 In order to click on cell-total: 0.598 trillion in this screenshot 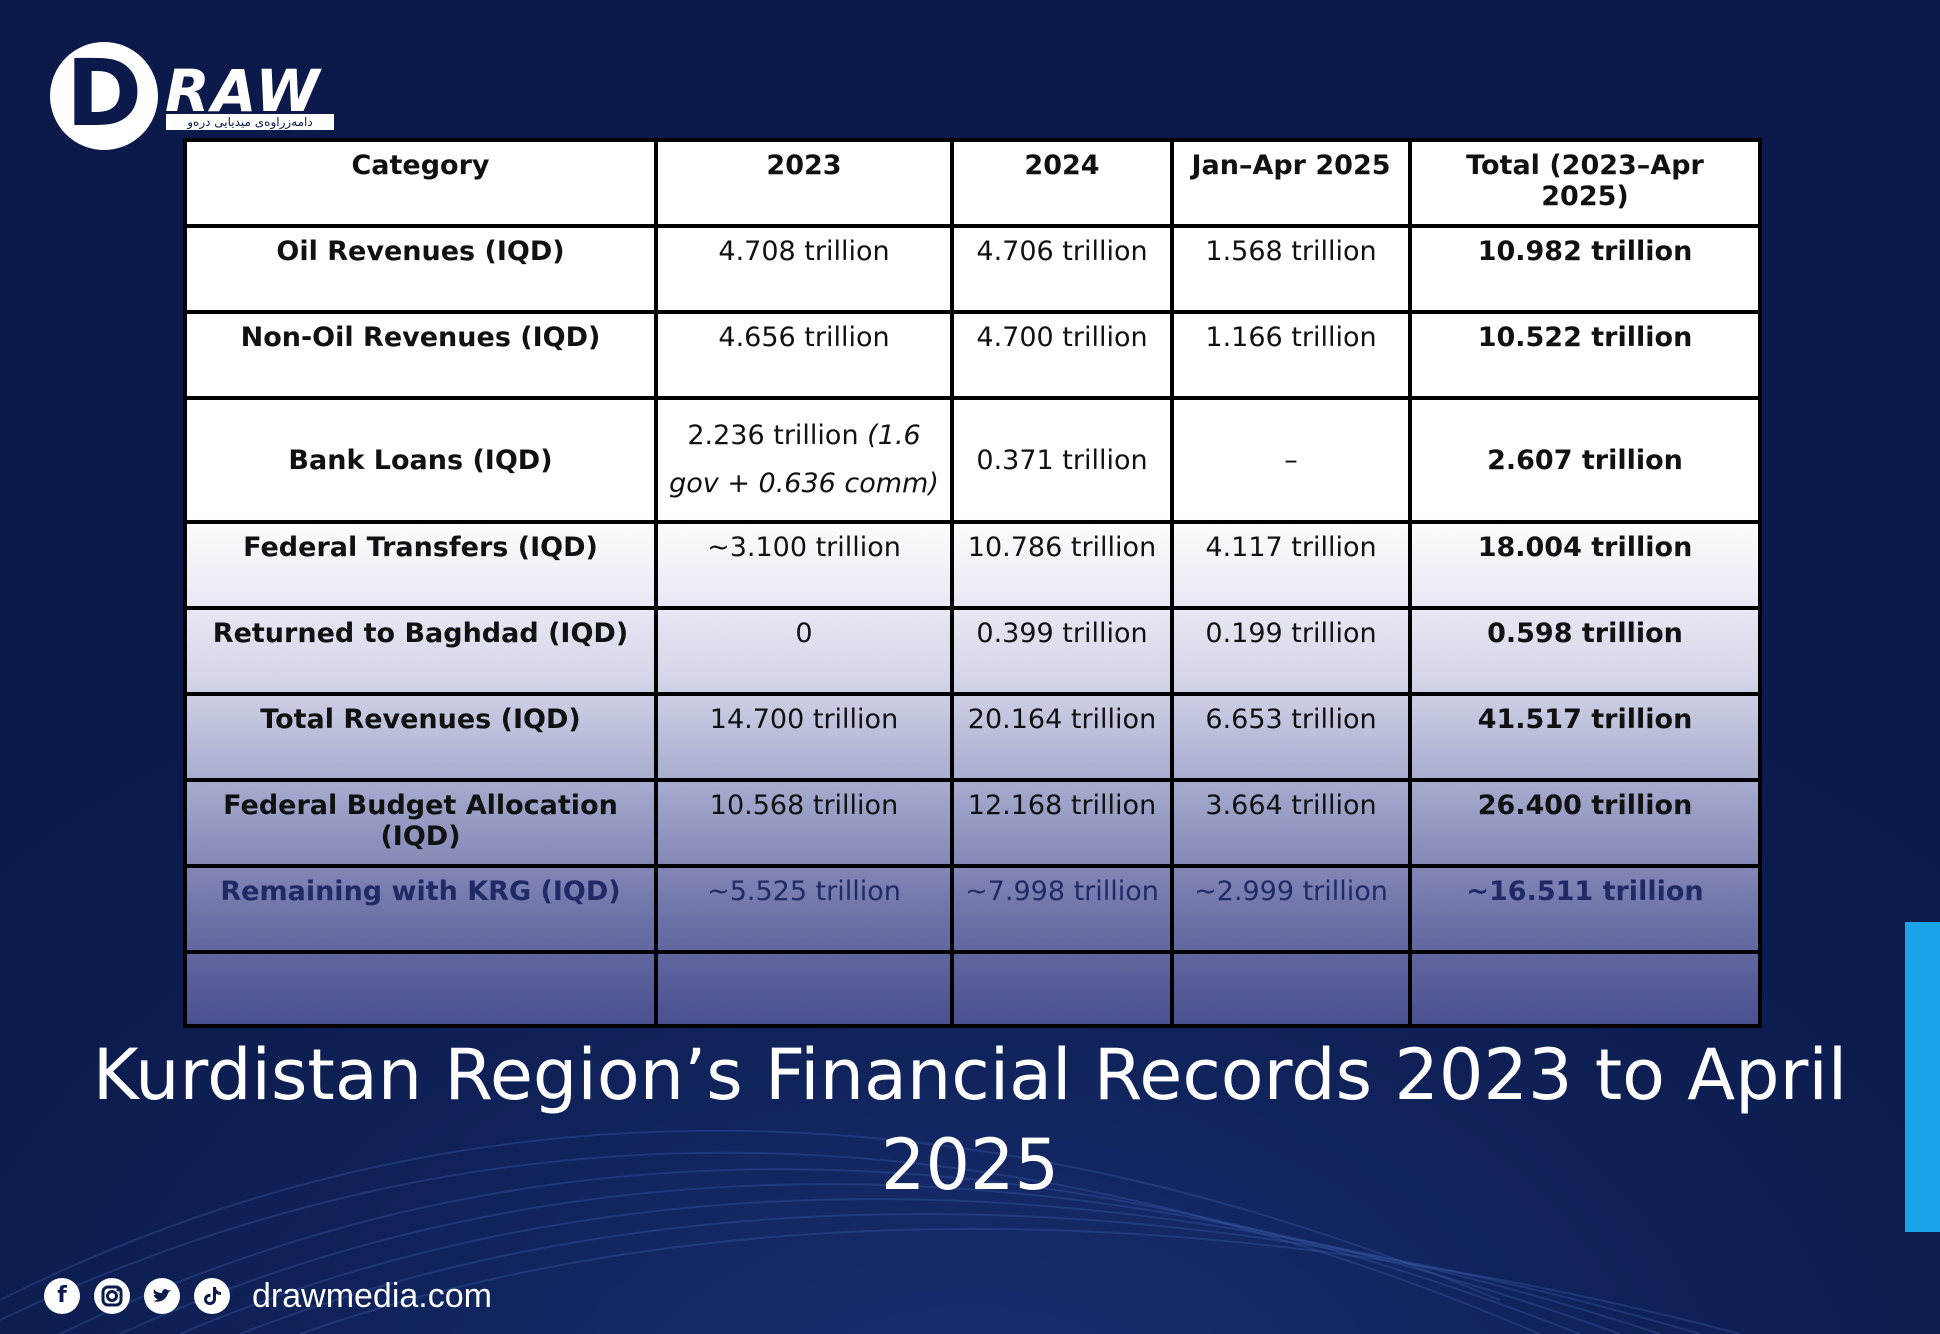, I will do `click(1585, 651)`.